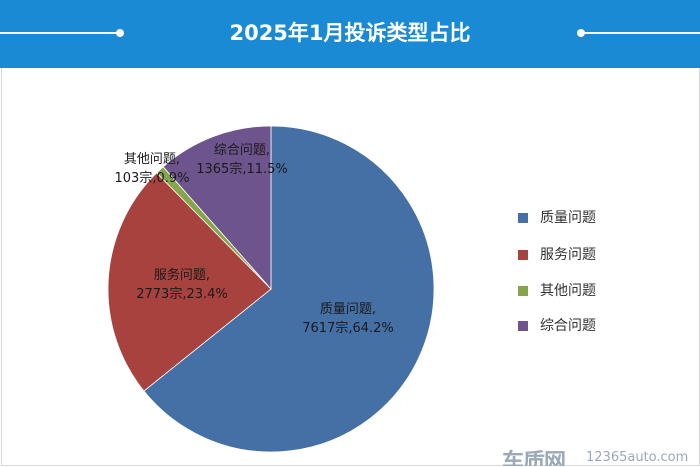 Image resolution: width=700 pixels, height=467 pixels. What do you see at coordinates (568, 326) in the screenshot?
I see `legend-label-comprehensive: 综合问题` at bounding box center [568, 326].